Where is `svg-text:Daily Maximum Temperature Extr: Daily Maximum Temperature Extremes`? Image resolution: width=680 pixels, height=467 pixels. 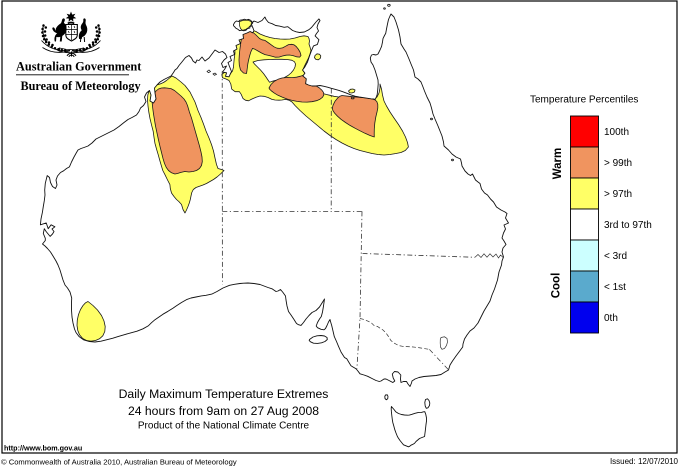 svg-text:Daily Maximum Temperature Extr: Daily Maximum Temperature Extremes is located at coordinates (224, 394).